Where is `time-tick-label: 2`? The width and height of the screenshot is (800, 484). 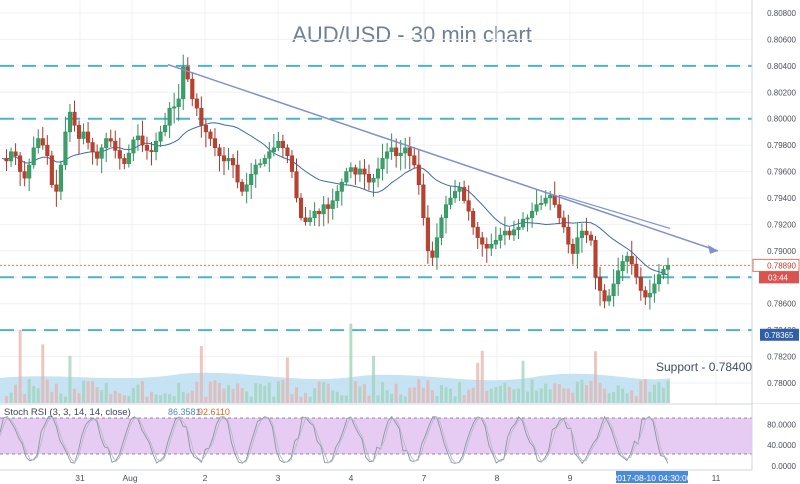
time-tick-label: 2 is located at coordinates (205, 478).